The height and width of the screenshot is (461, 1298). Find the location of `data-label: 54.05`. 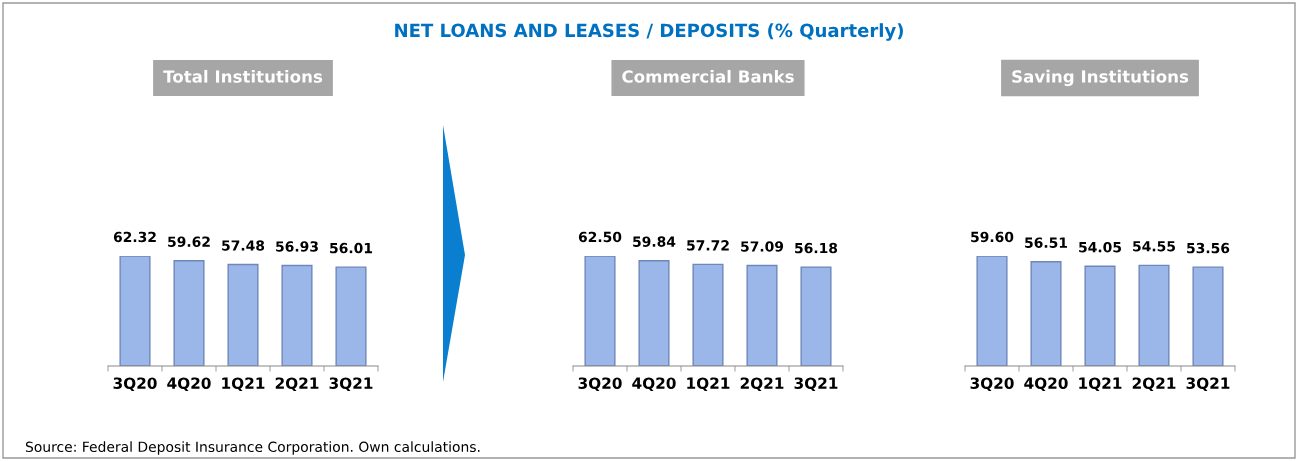

data-label: 54.05 is located at coordinates (1100, 247).